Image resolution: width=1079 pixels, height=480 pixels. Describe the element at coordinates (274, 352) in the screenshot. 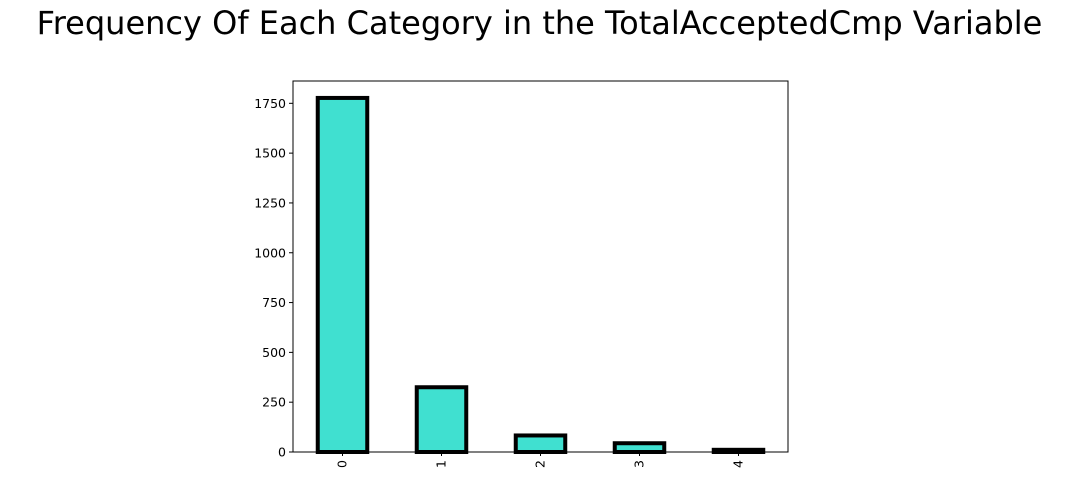

I see `y-tick-label: 500` at that location.